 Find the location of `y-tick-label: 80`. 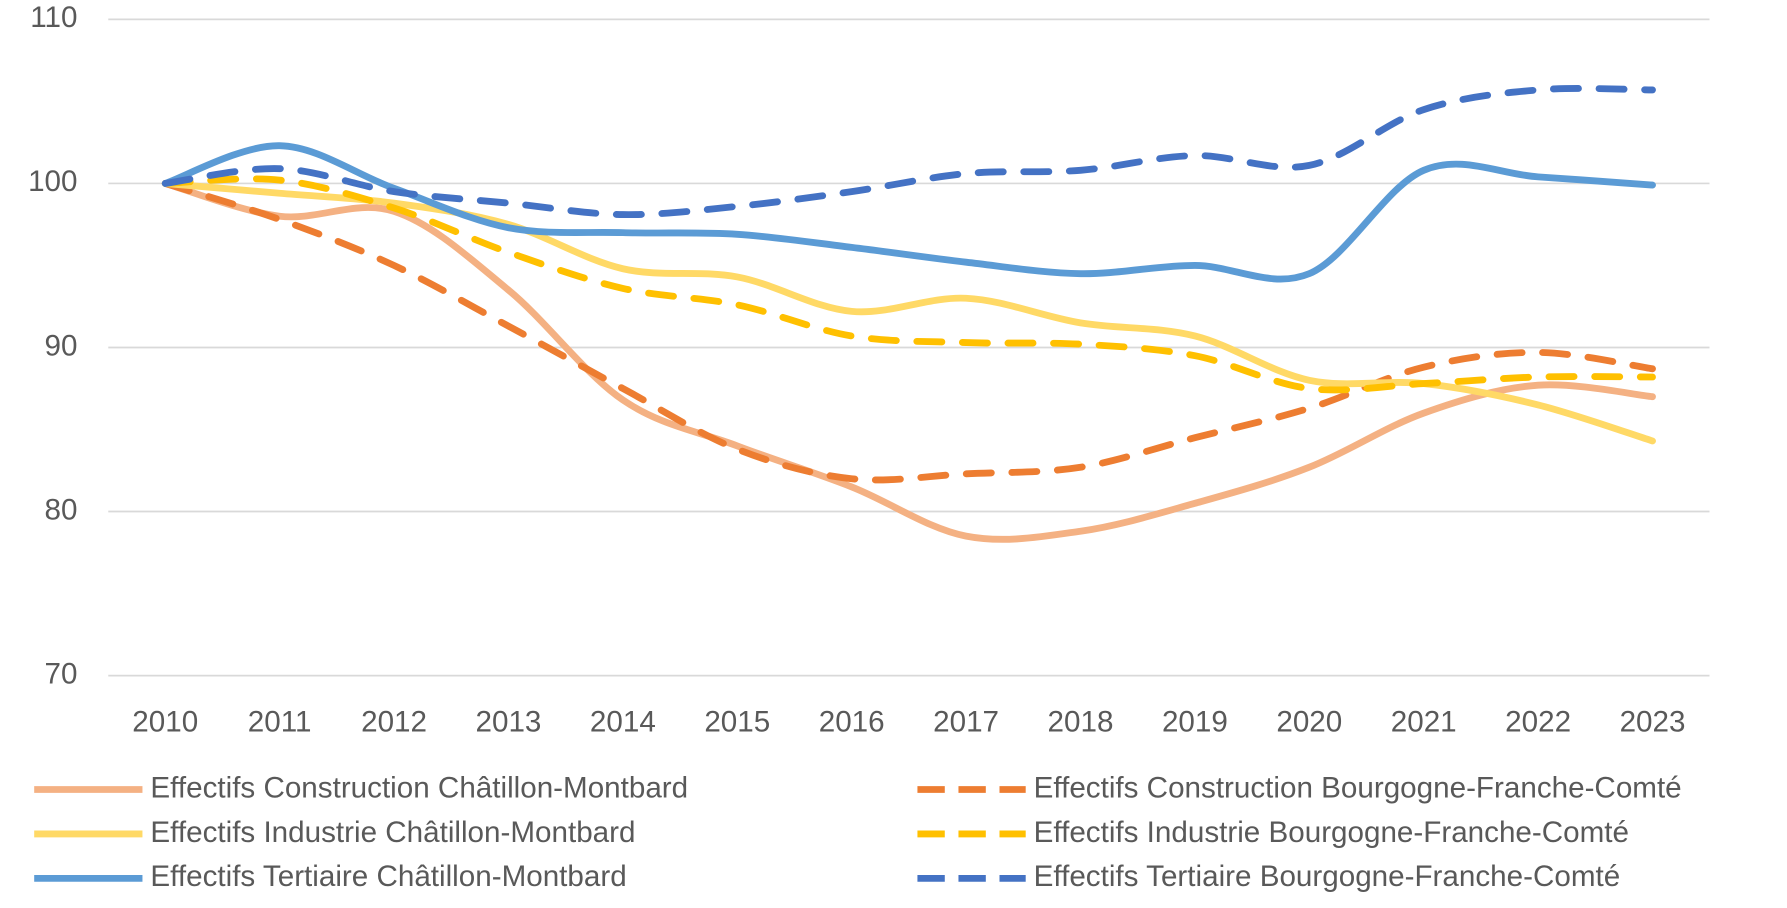

y-tick-label: 80 is located at coordinates (61, 509).